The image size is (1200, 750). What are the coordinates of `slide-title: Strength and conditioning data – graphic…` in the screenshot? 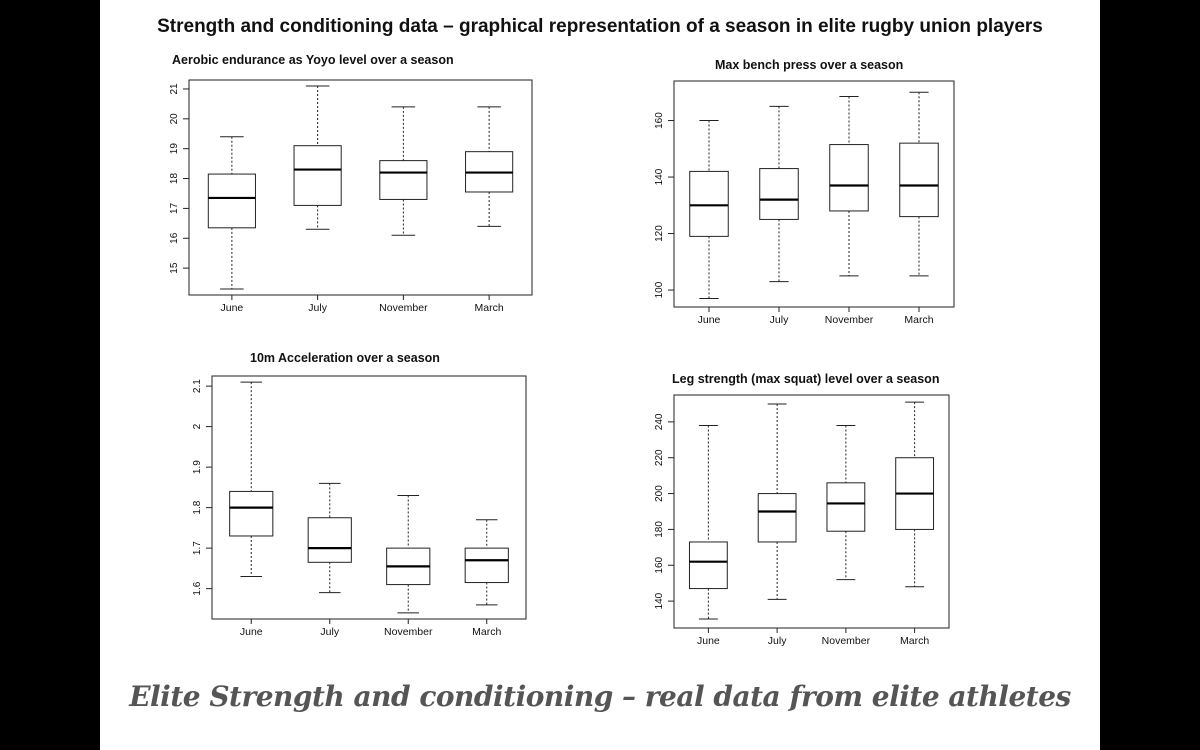 It's located at (600, 26).